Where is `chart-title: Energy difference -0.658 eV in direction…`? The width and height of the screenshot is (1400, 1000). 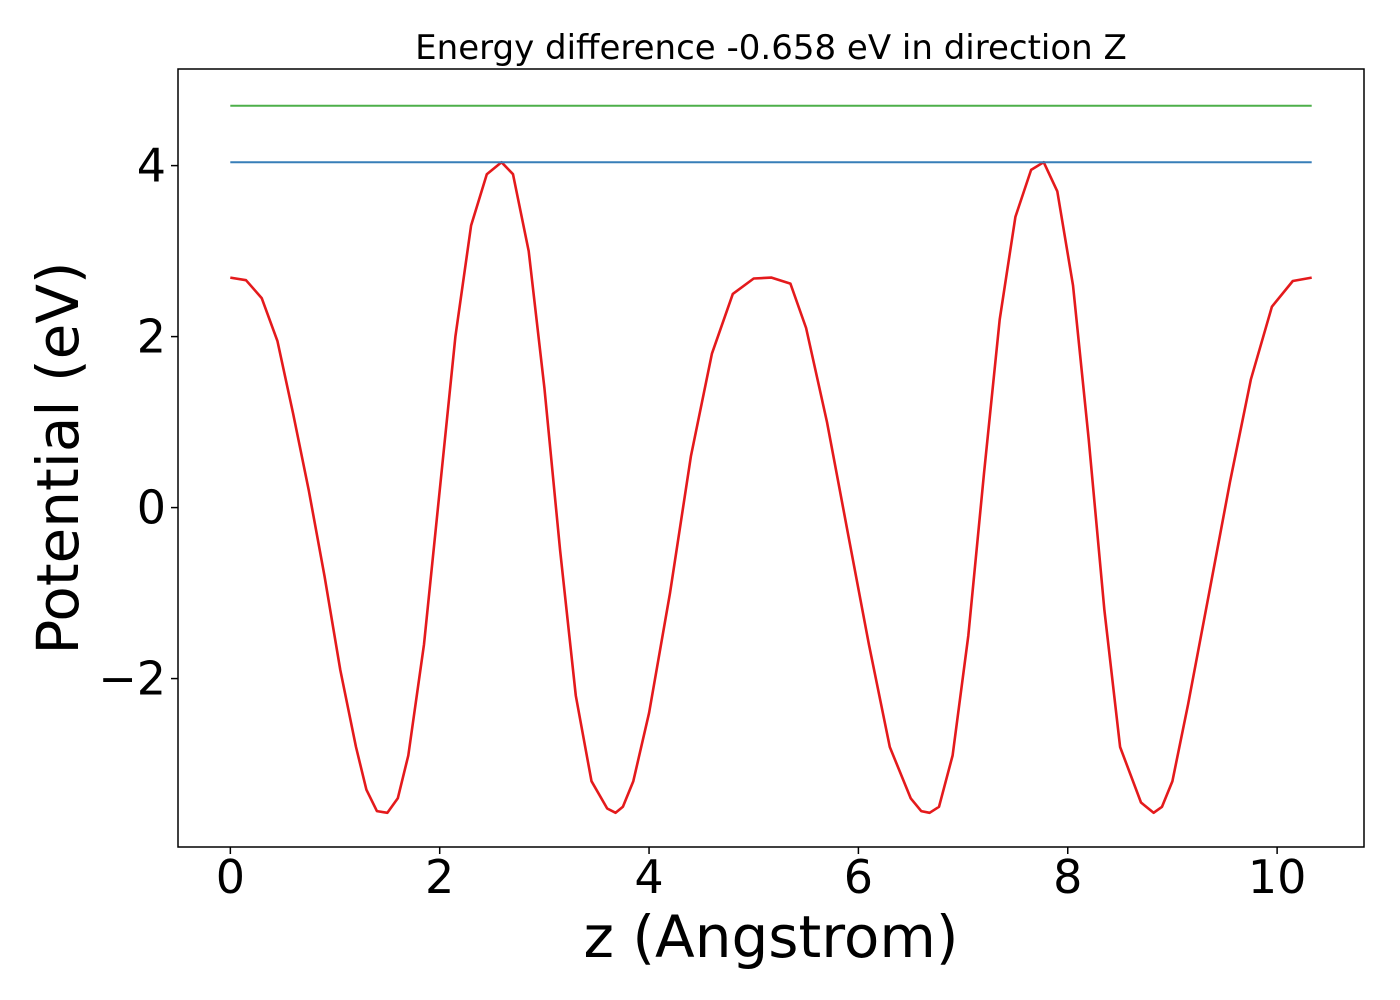 chart-title: Energy difference -0.658 eV in direction… is located at coordinates (771, 48).